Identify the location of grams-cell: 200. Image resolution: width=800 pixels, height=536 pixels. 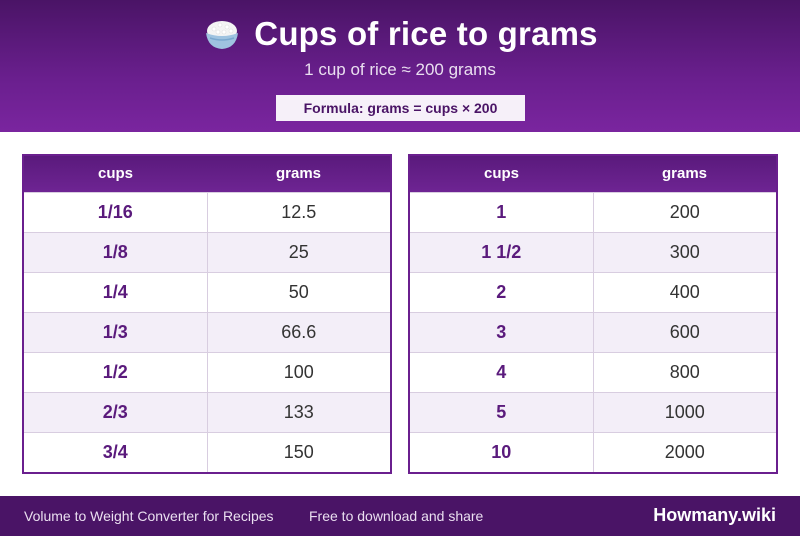
(684, 211).